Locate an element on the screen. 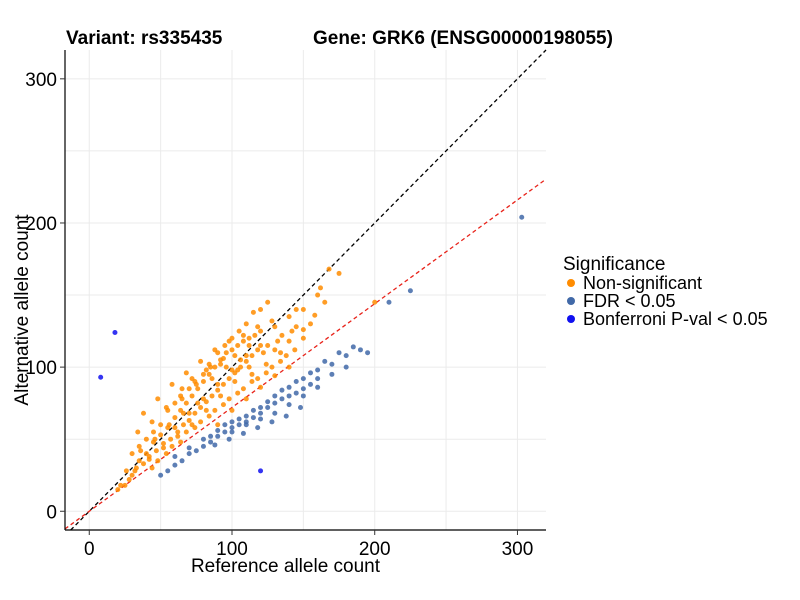 The image size is (800, 600). legend-key is located at coordinates (571, 283).